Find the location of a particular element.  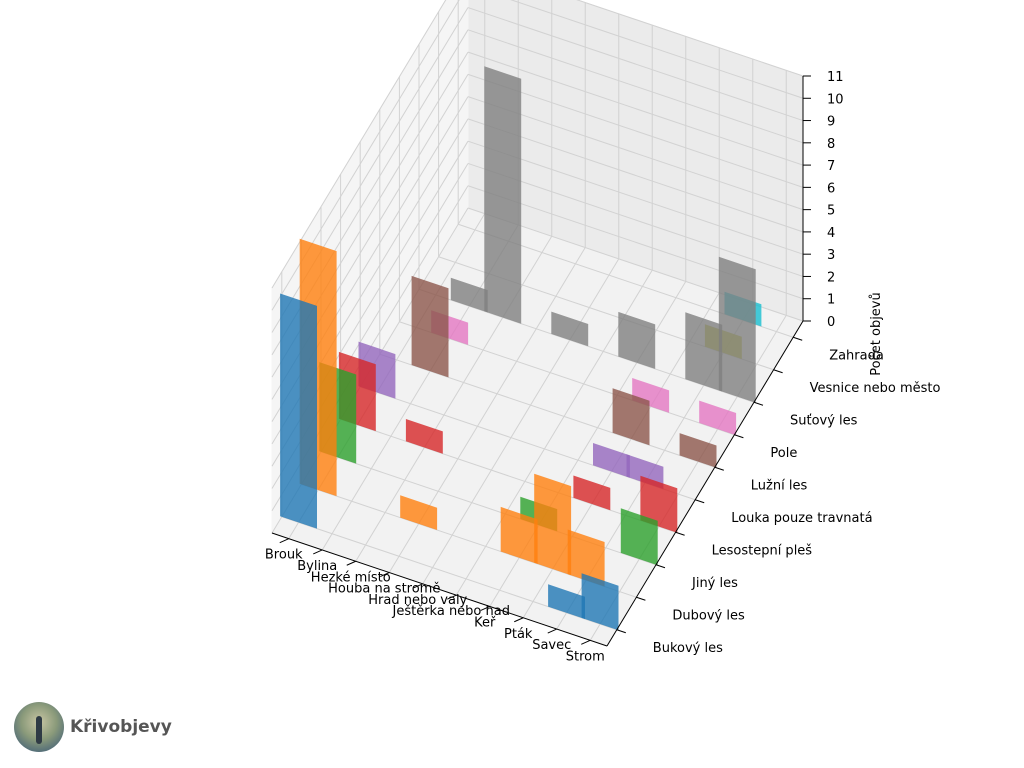

z-tick-label: 11 is located at coordinates (835, 77).